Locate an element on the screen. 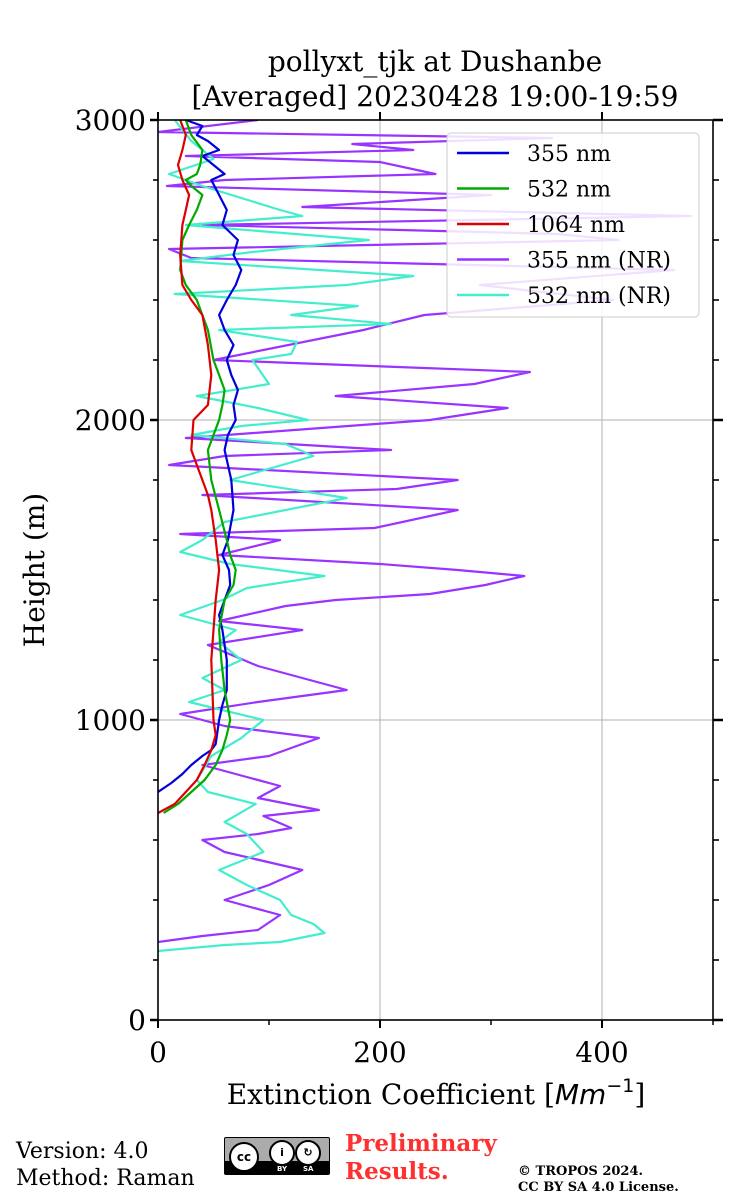 This screenshot has height=1200, width=750. x-axis-label-close: ] is located at coordinates (639, 1094).